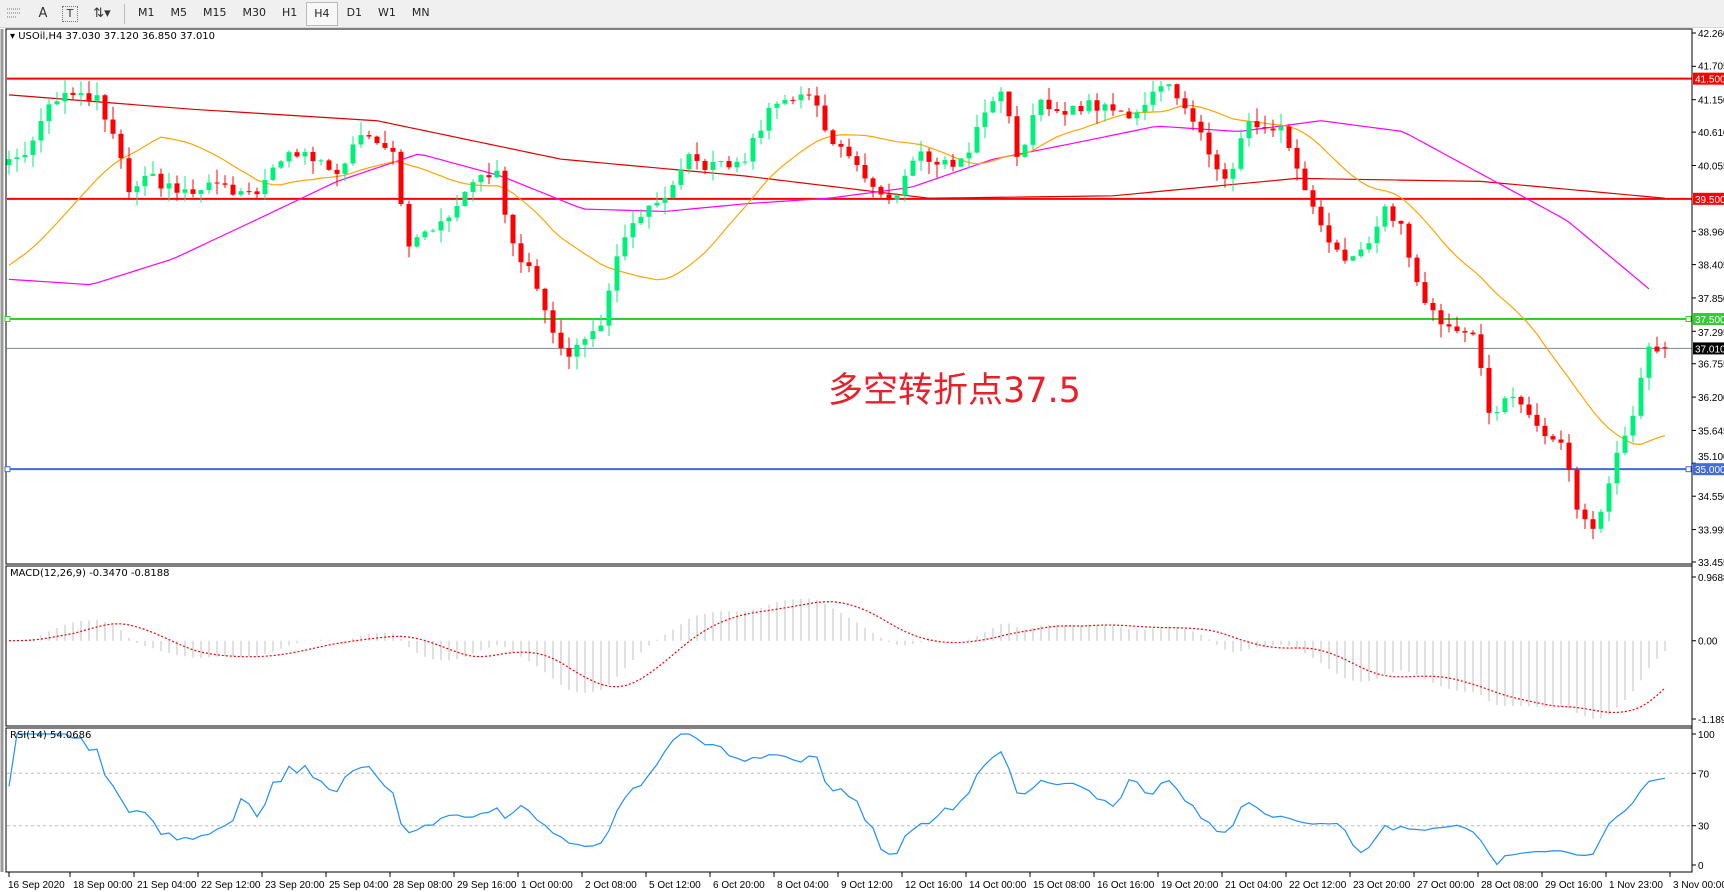  I want to click on timeframe-m15: M15, so click(215, 12).